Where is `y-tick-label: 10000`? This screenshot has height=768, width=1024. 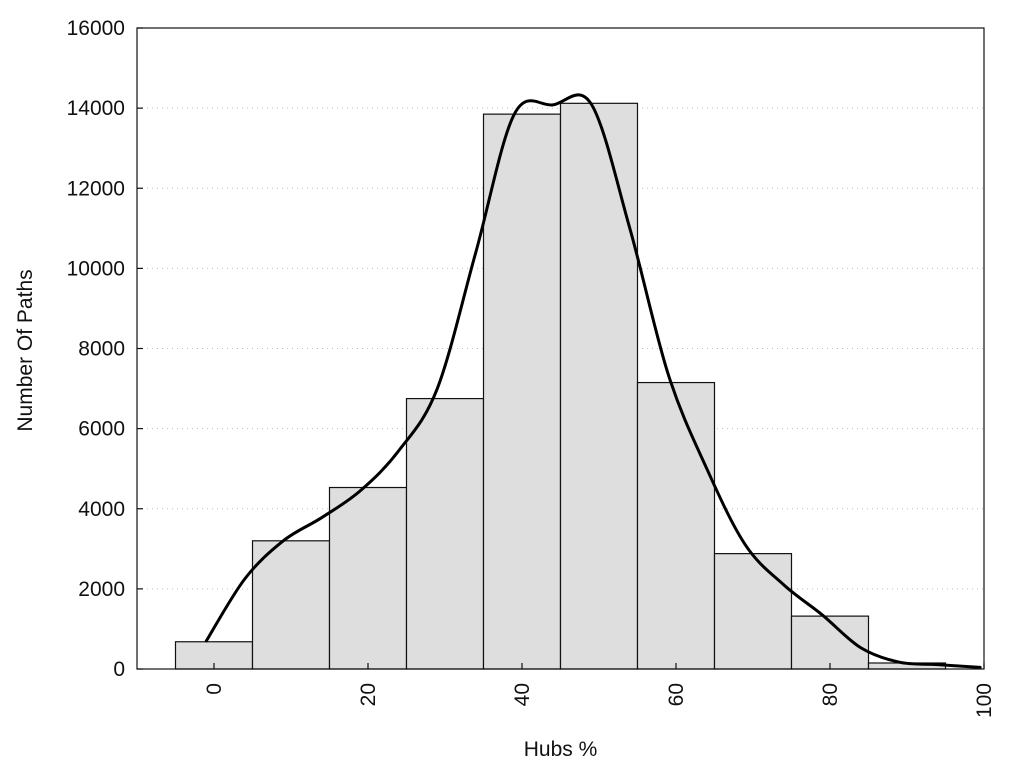 y-tick-label: 10000 is located at coordinates (96, 268).